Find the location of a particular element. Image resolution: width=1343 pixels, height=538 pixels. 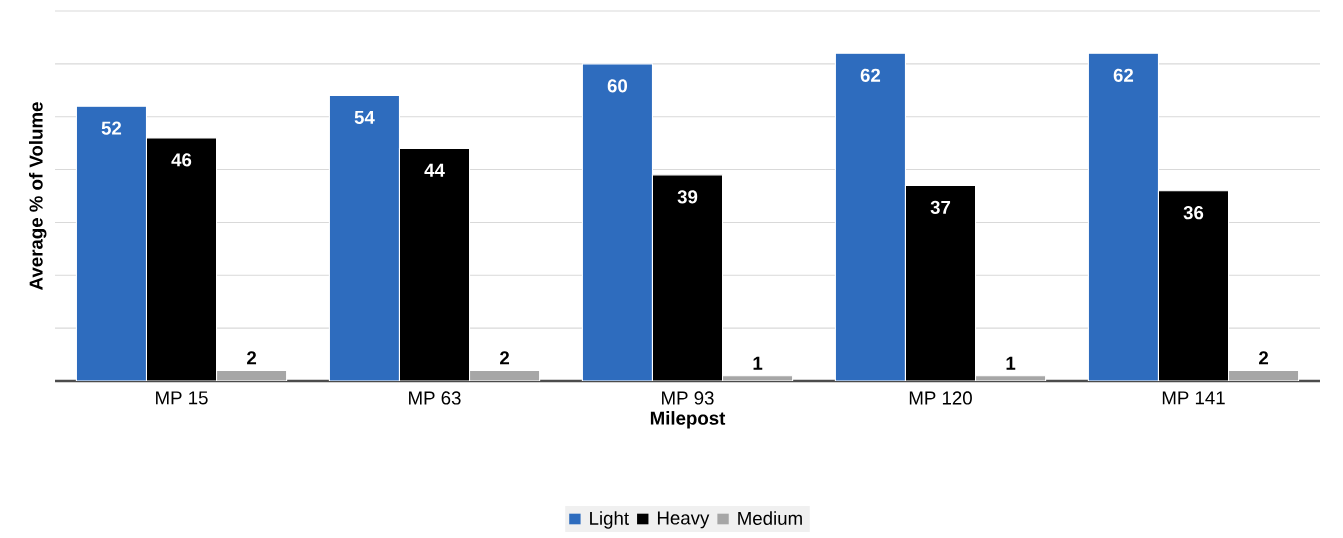

data-label: 36 is located at coordinates (1193, 213).